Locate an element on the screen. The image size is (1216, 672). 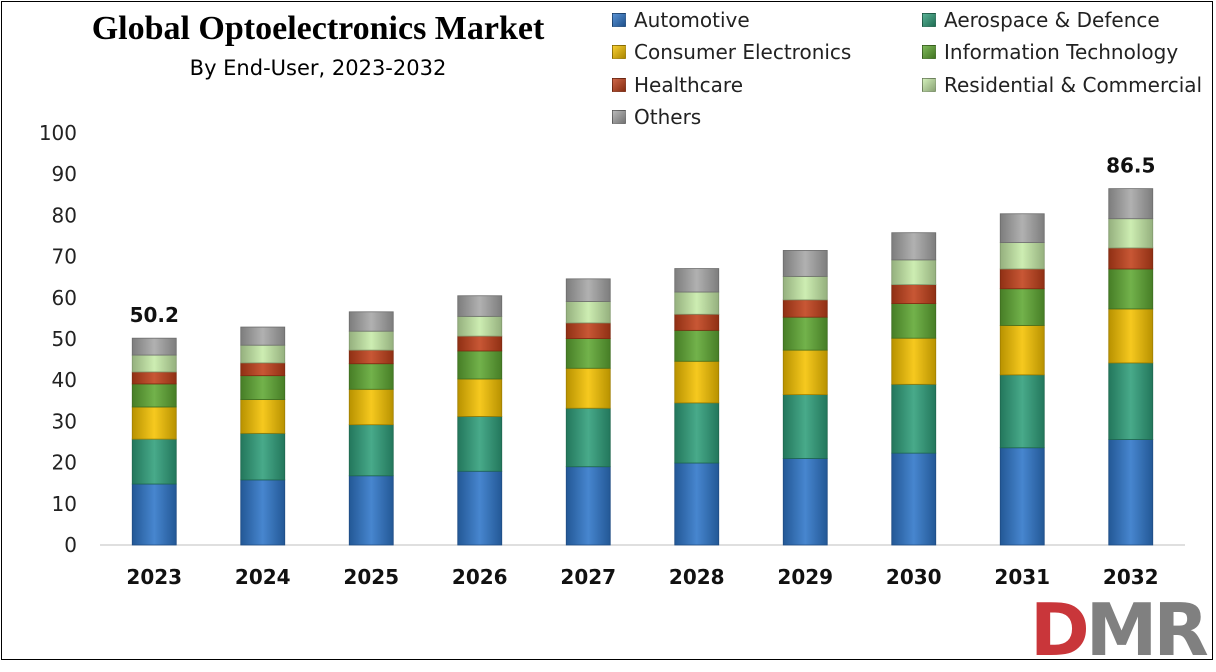
bar-segment-healthcare-2027 is located at coordinates (588, 330).